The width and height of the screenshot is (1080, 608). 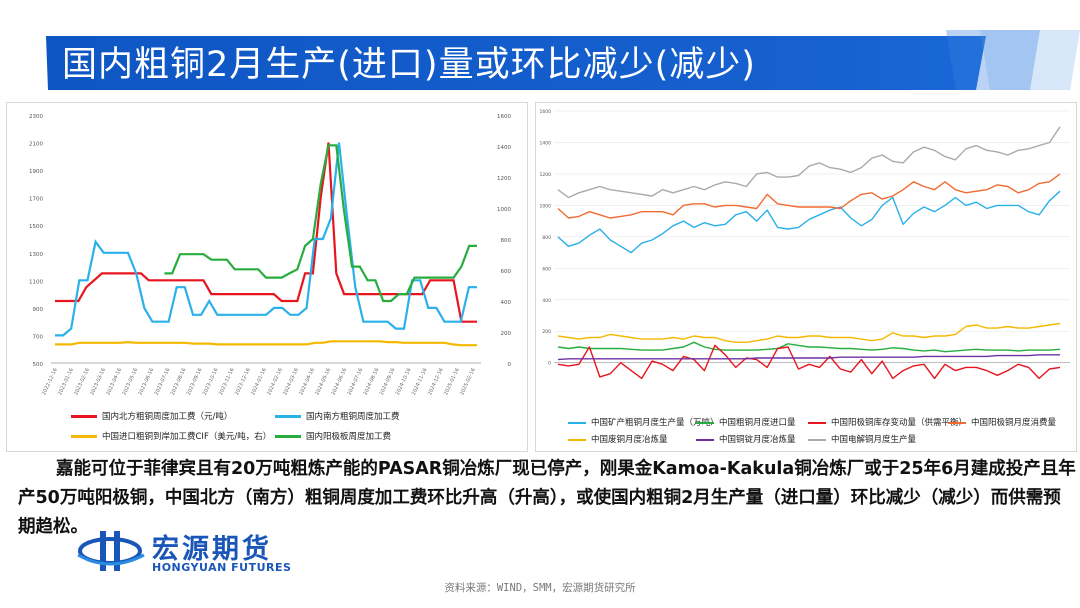 I want to click on x-axis-tick-label: 2023-02-16, so click(x=82, y=381).